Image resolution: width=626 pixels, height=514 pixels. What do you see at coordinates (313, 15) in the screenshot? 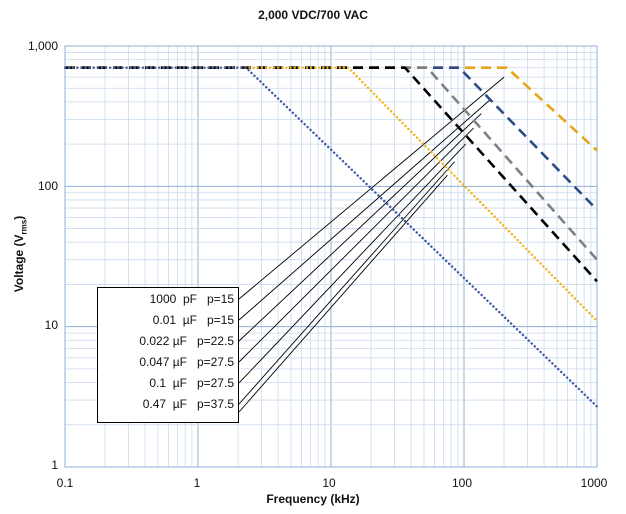
I see `chart-title: 2,000 VDC/700 VAC` at bounding box center [313, 15].